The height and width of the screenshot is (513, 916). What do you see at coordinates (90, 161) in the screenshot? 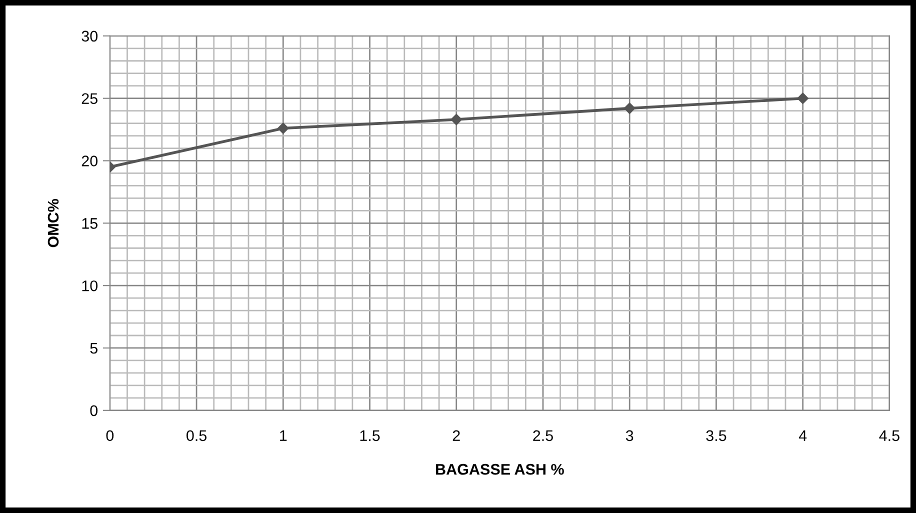
I see `y-tick-label: 20` at bounding box center [90, 161].